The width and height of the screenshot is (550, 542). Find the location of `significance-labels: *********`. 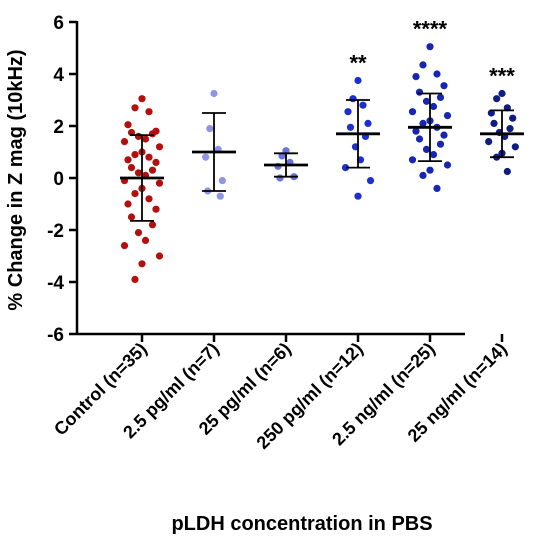

significance-labels: ********* is located at coordinates (432, 53).